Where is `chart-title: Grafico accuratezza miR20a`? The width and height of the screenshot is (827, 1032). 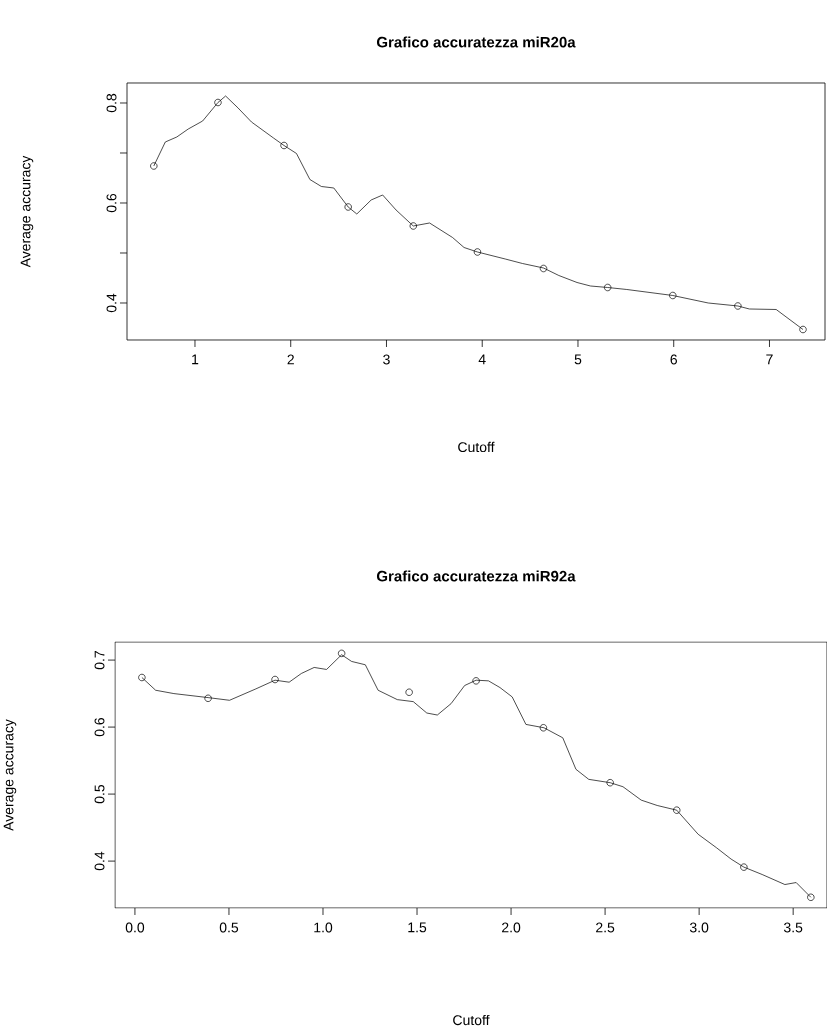
chart-title: Grafico accuratezza miR20a is located at coordinates (476, 42).